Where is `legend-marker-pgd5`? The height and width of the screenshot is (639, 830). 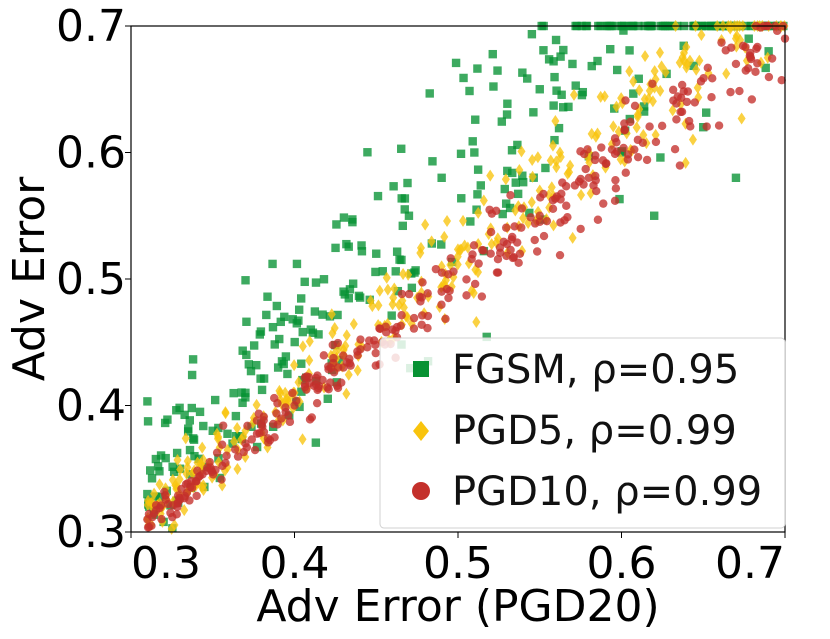
legend-marker-pgd5 is located at coordinates (421, 431).